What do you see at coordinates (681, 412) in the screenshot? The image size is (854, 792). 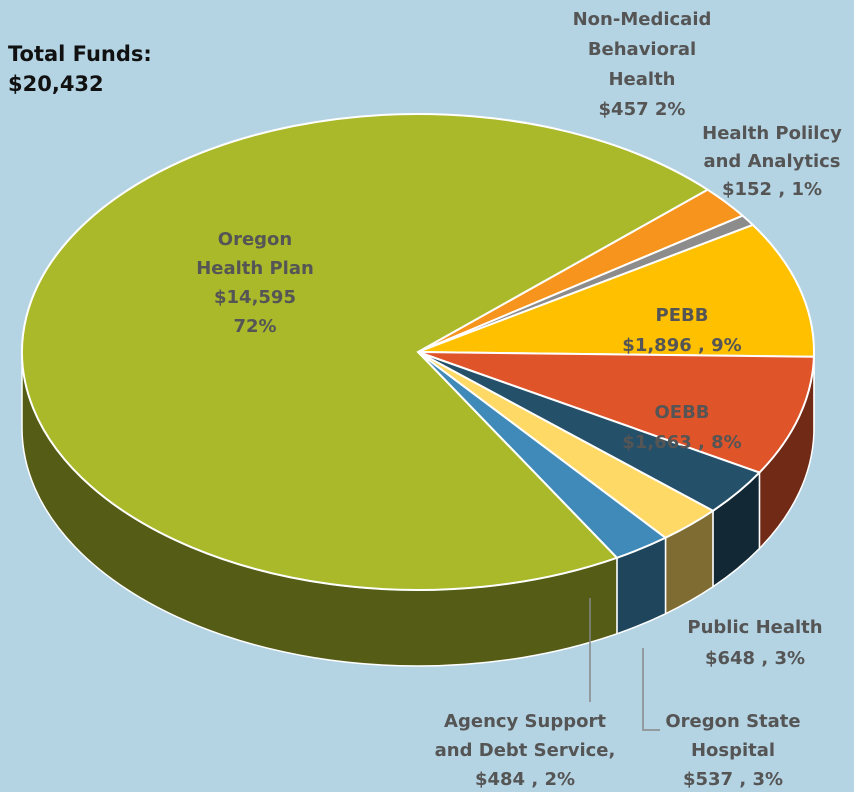 I see `slice-label: OEBB` at bounding box center [681, 412].